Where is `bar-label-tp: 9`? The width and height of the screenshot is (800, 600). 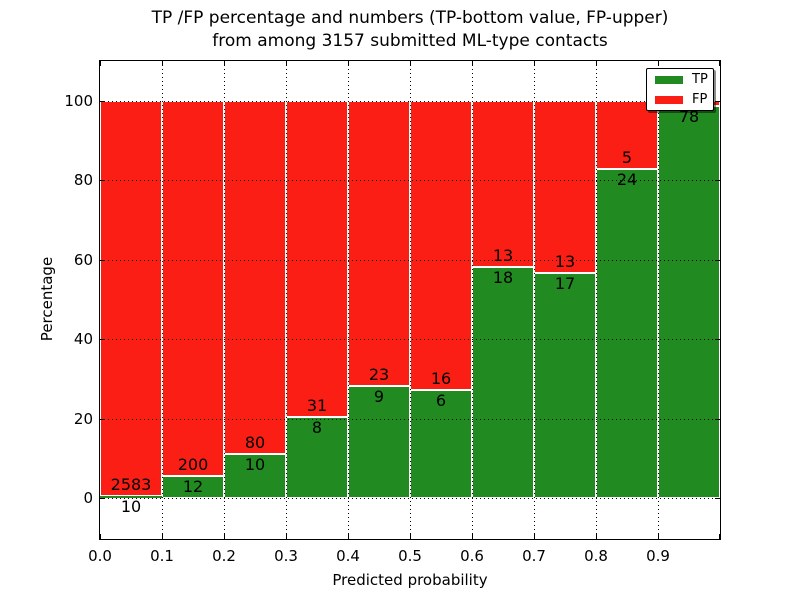
bar-label-tp: 9 is located at coordinates (379, 397).